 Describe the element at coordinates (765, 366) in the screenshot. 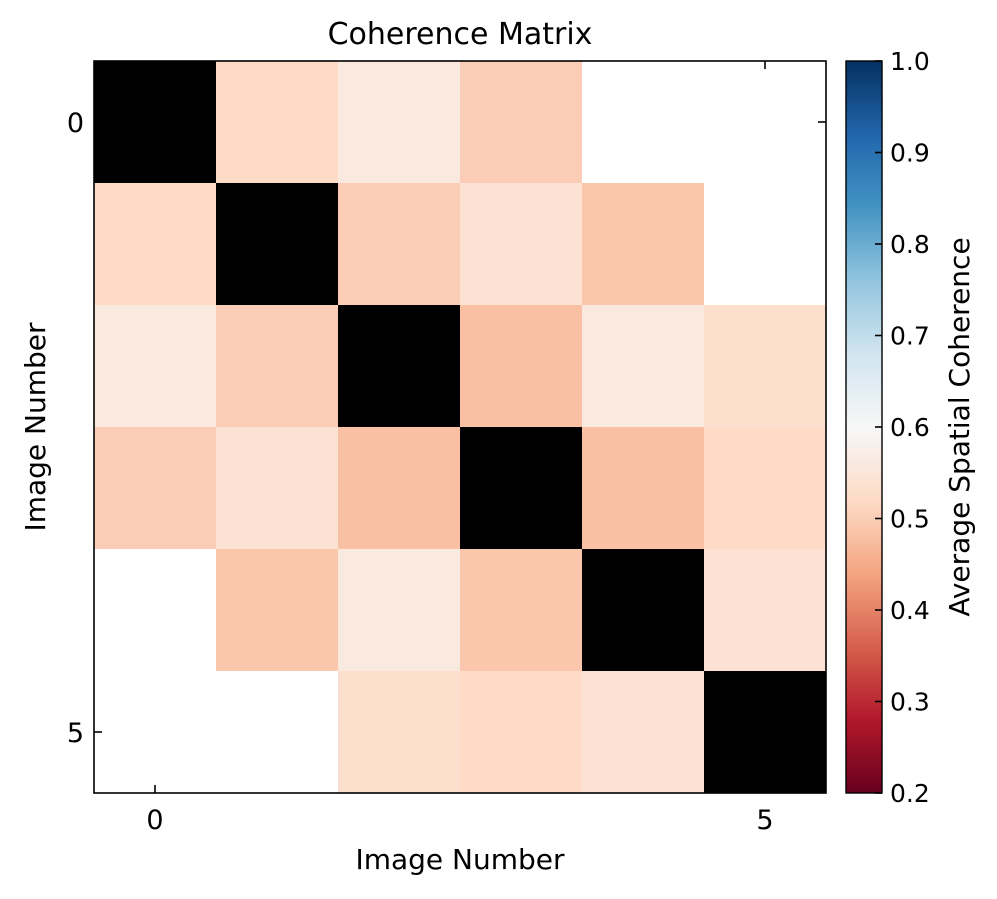

I see `heatmap-cell-r2-c5` at that location.